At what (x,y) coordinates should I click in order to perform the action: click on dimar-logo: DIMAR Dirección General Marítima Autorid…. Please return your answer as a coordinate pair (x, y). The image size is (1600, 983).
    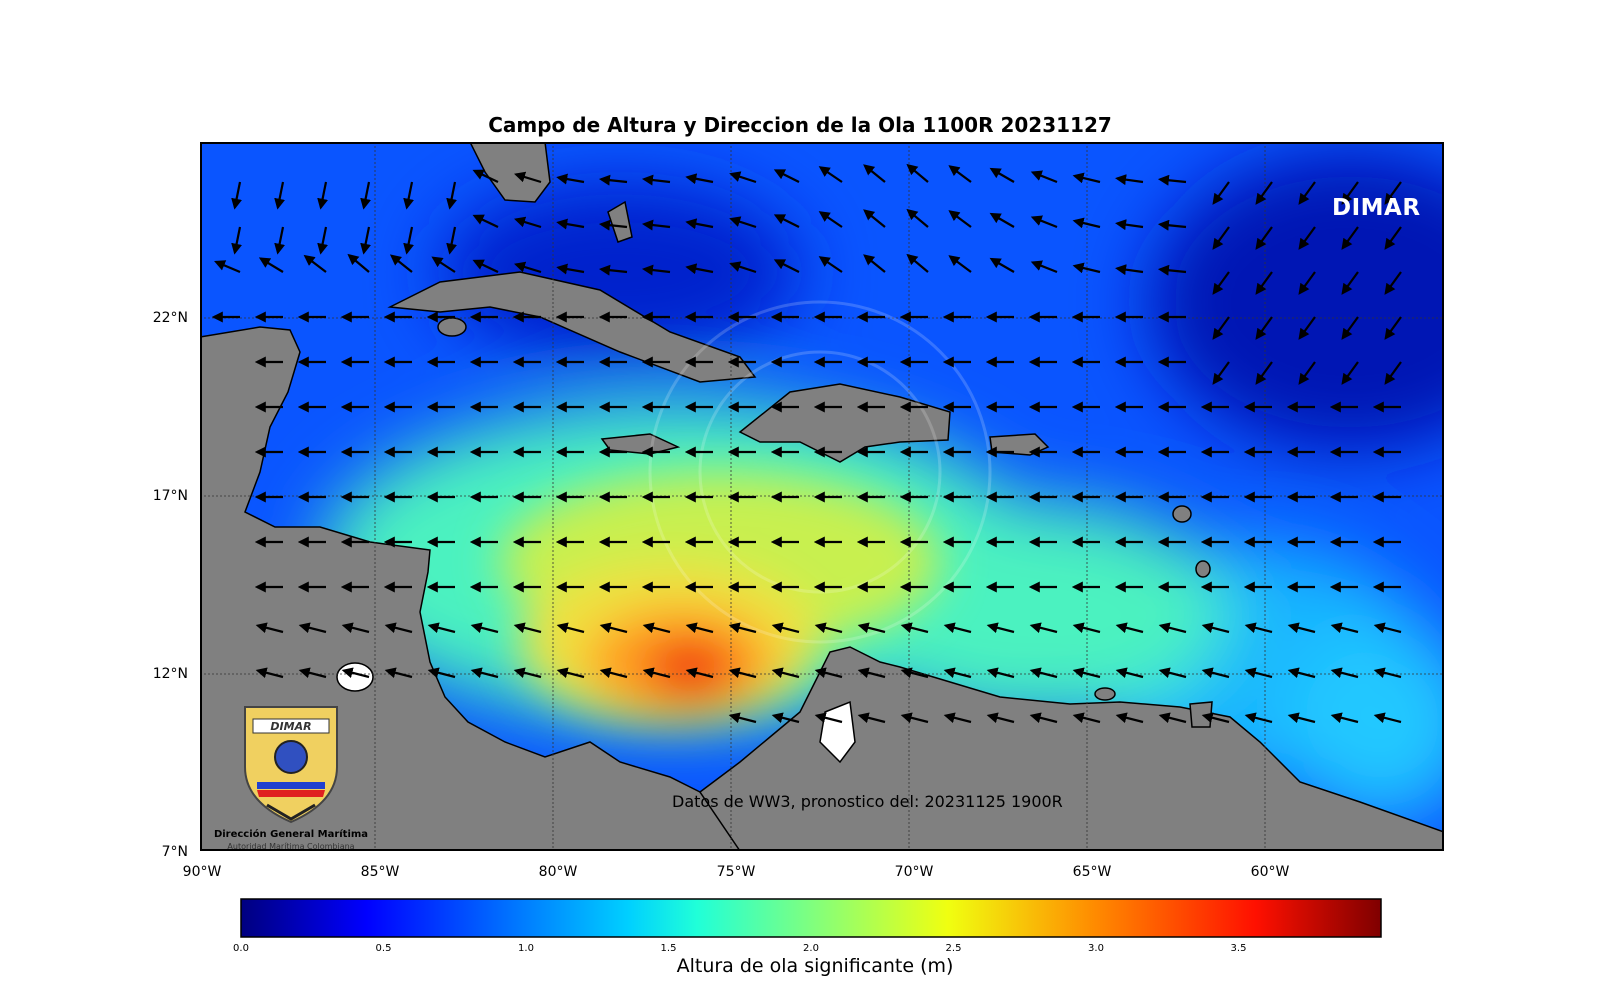
    Looking at the image, I should click on (291, 774).